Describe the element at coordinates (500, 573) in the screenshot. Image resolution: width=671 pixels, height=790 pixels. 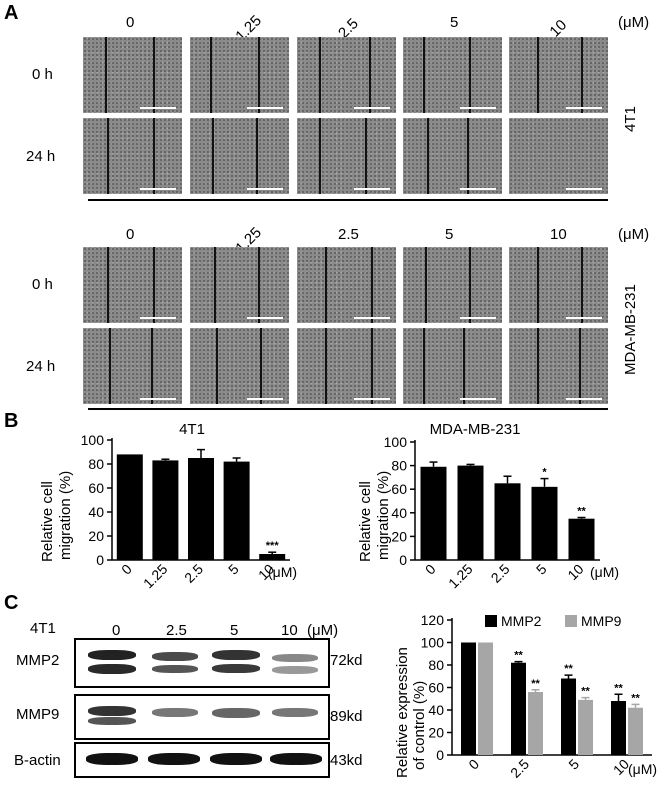
I see `x-tick-label: 2.5` at that location.